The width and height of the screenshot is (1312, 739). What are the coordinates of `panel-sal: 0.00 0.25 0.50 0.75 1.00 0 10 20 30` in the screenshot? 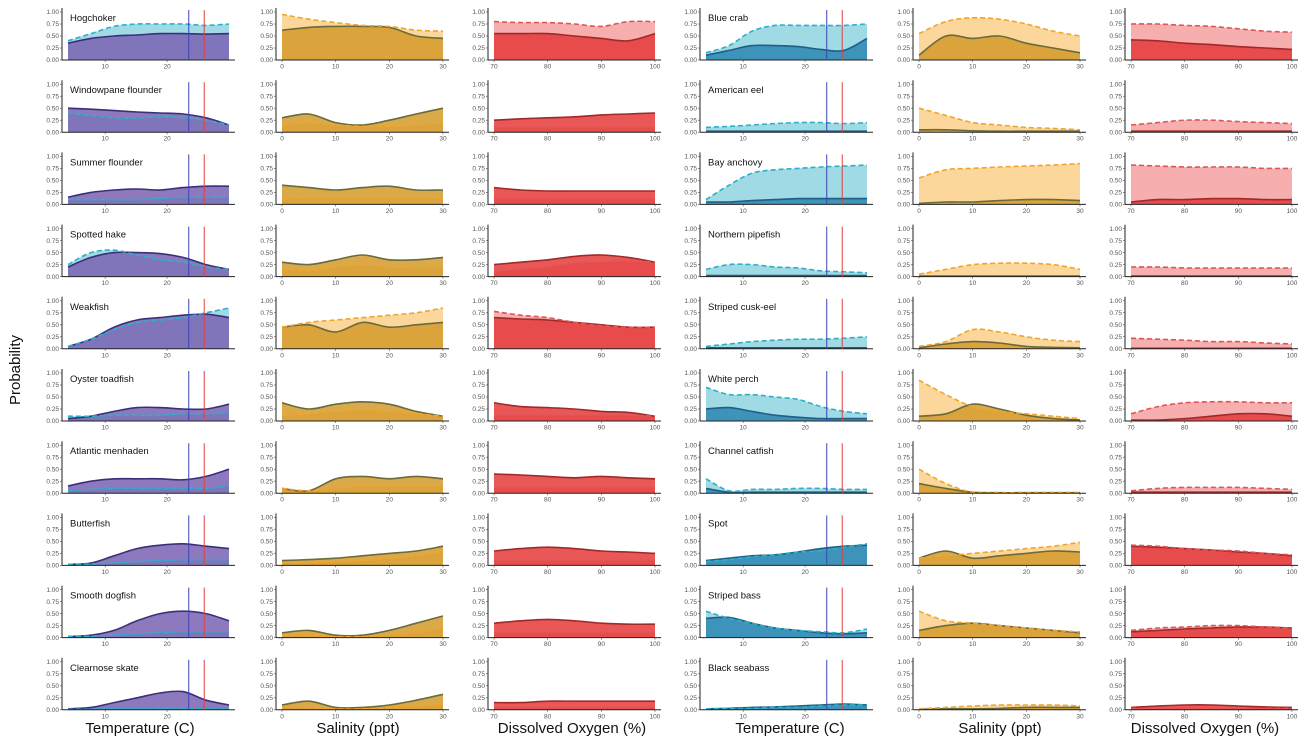 It's located at (991, 616).